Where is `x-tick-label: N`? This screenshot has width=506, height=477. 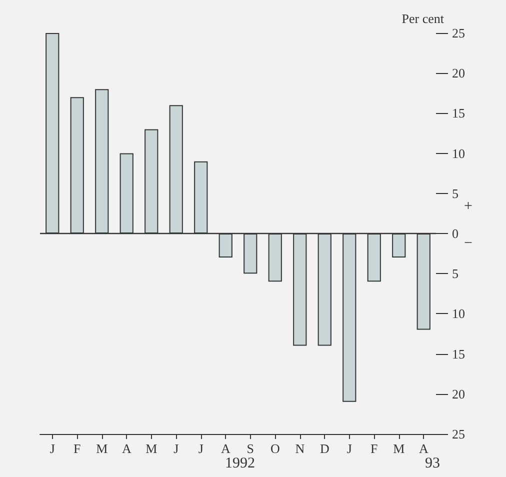
x-tick-label: N is located at coordinates (300, 448).